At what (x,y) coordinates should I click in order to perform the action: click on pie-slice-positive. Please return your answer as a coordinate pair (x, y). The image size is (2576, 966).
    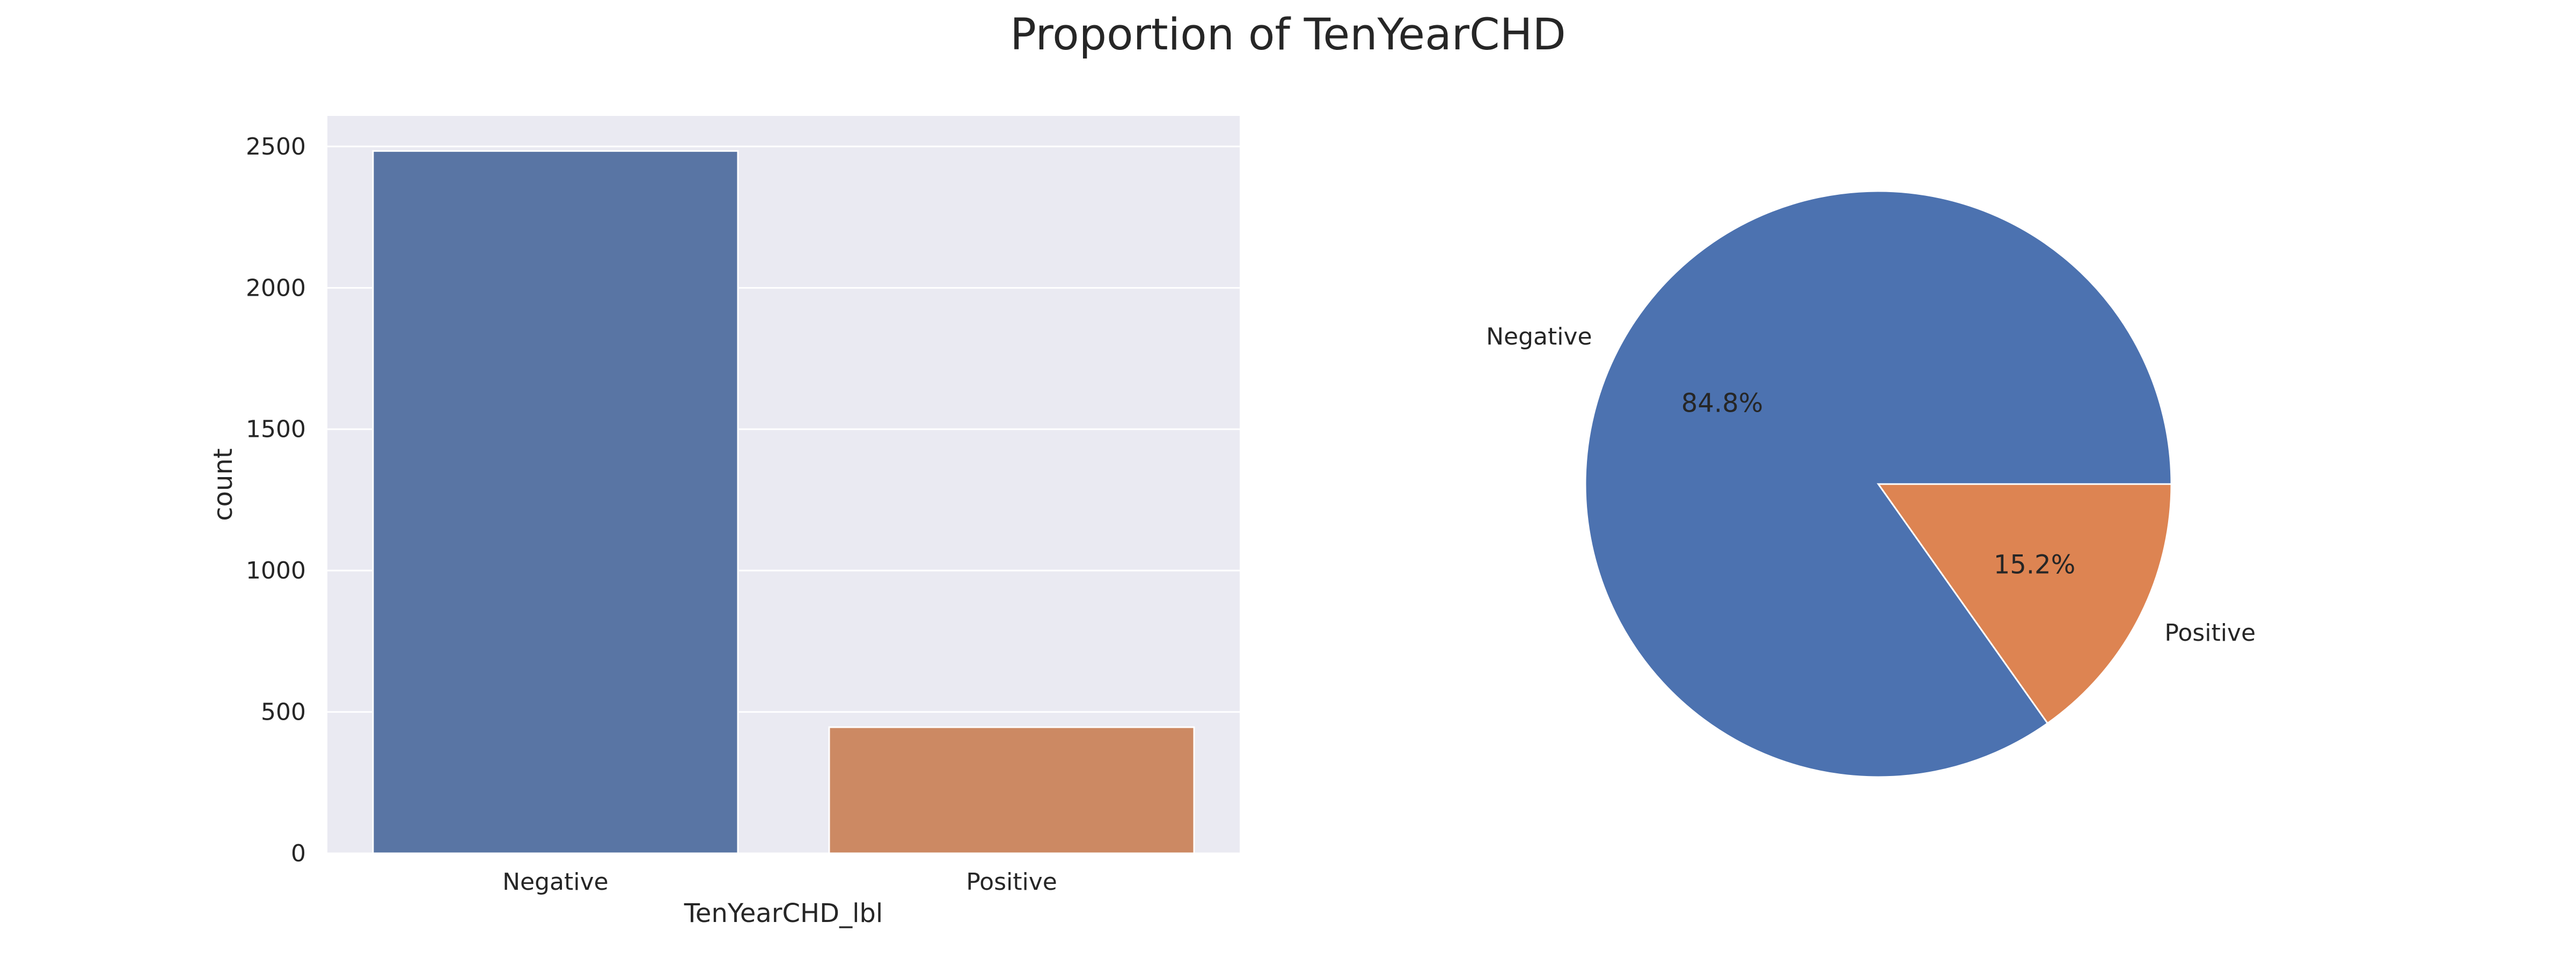
    Looking at the image, I should click on (2024, 603).